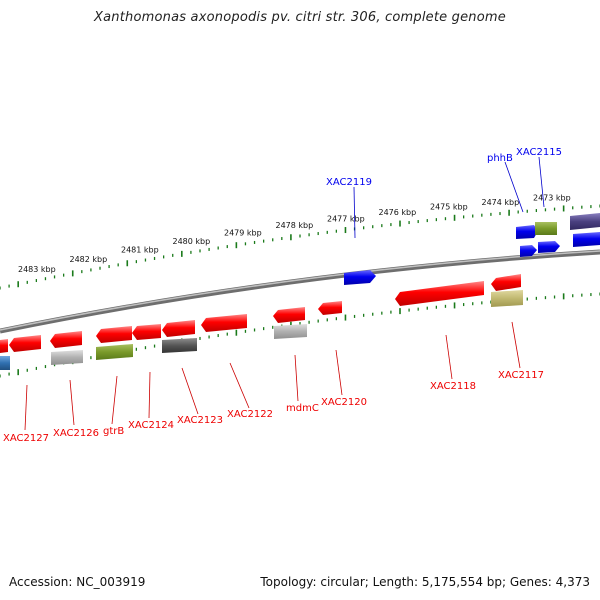 Image resolution: width=600 pixels, height=600 pixels. Describe the element at coordinates (77, 582) in the screenshot. I see `accession-text: Accession: NC_003919` at that location.